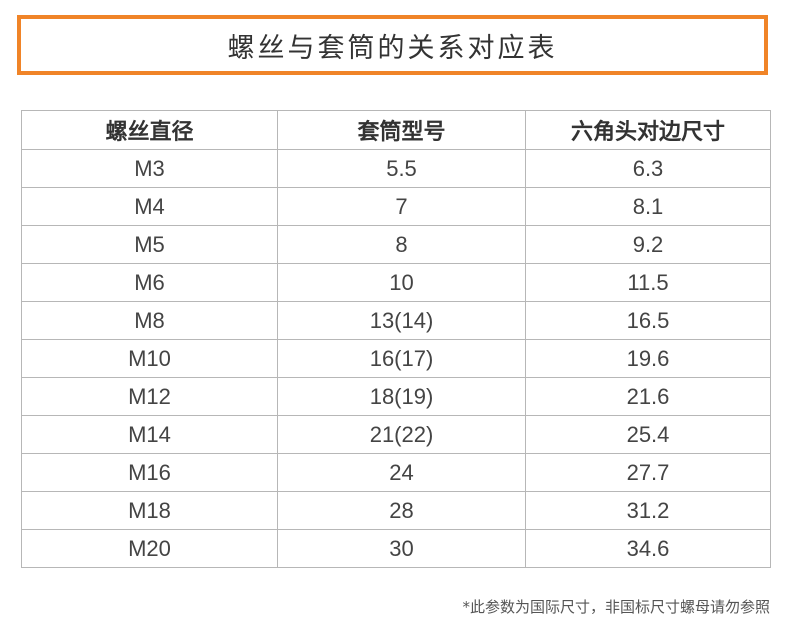  I want to click on table-row: M18 28 31.2, so click(396, 510).